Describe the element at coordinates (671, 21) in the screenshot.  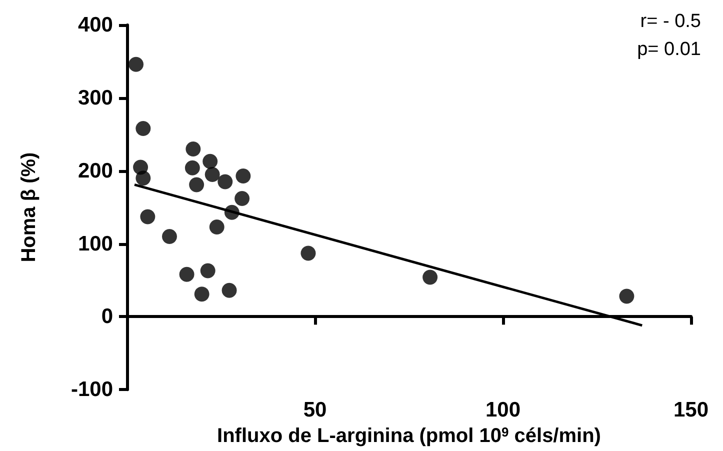
I see `annotation: r= - 0.5` at that location.